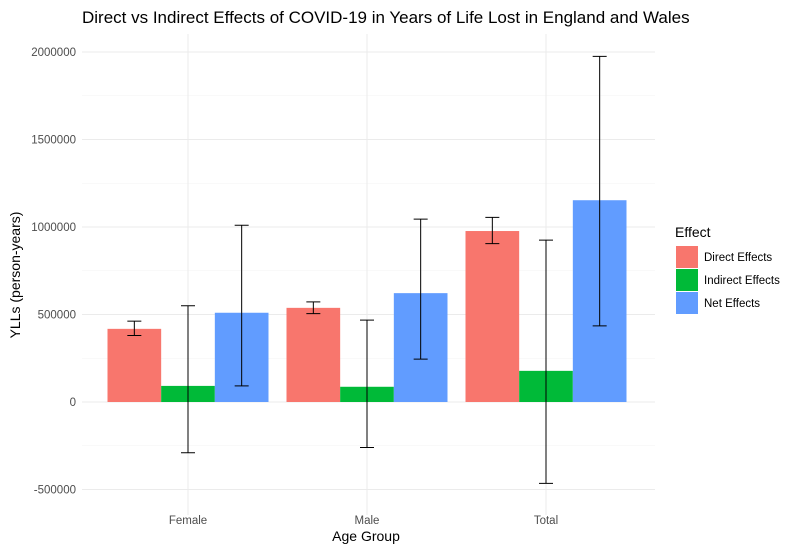 The image size is (800, 550). What do you see at coordinates (693, 232) in the screenshot?
I see `legend-title: Effect` at bounding box center [693, 232].